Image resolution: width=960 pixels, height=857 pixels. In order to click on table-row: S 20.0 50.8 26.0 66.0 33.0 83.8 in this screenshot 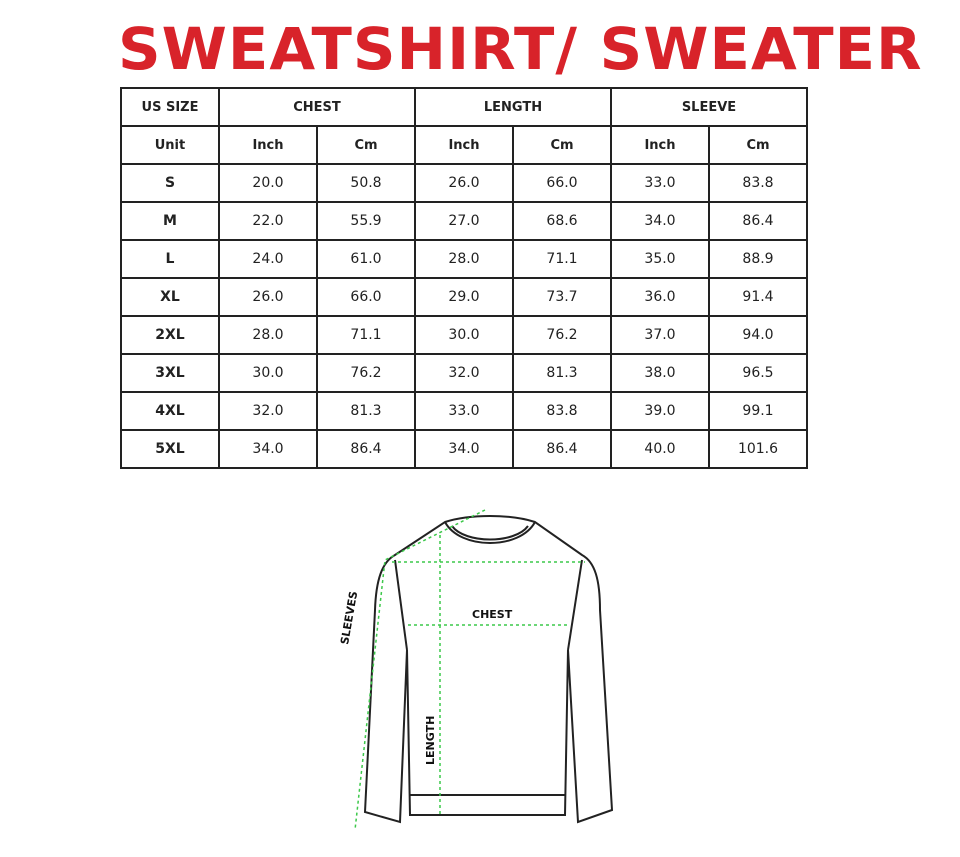, I will do `click(464, 183)`.